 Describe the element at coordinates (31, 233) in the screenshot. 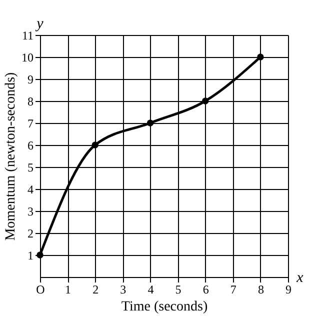

I see `y-tick-label: 2` at that location.